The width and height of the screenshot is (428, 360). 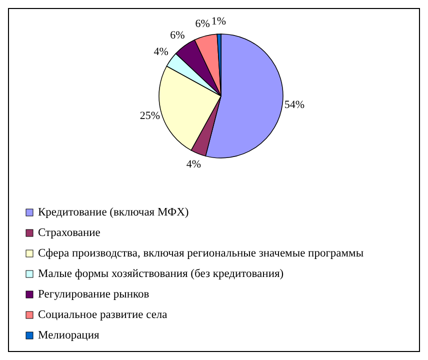 What do you see at coordinates (218, 22) in the screenshot?
I see `data-label: 1%` at bounding box center [218, 22].